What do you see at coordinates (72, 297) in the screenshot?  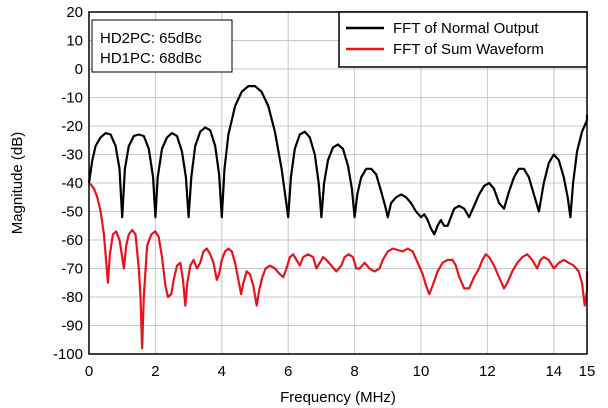 I see `y-tick-label: -80` at bounding box center [72, 297].